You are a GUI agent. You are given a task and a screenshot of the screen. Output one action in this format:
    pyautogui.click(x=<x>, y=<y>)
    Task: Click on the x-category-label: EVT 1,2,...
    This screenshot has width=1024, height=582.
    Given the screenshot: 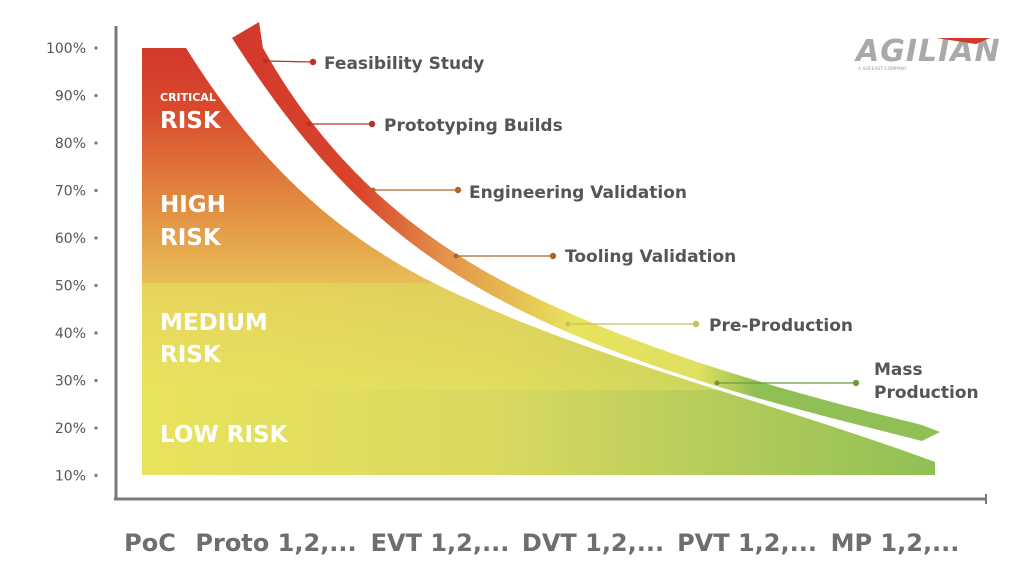 What is the action you would take?
    pyautogui.click(x=440, y=543)
    